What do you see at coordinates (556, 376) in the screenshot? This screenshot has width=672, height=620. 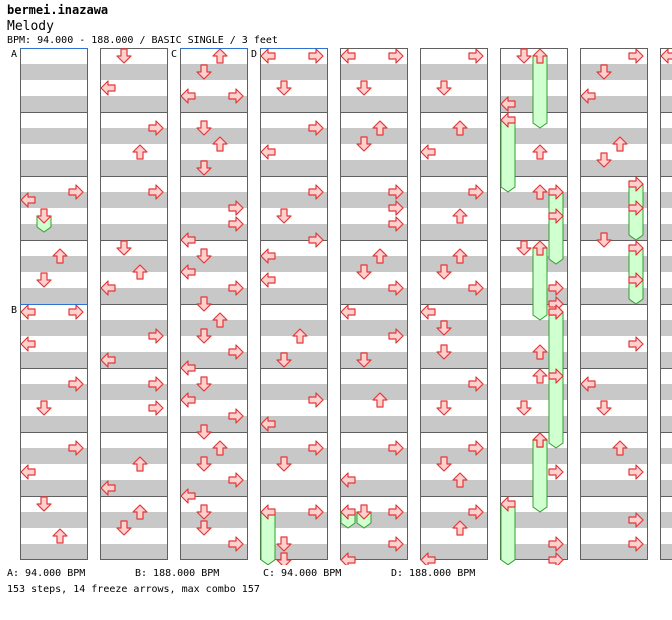 I see `freeze-head-right-icon` at bounding box center [556, 376].